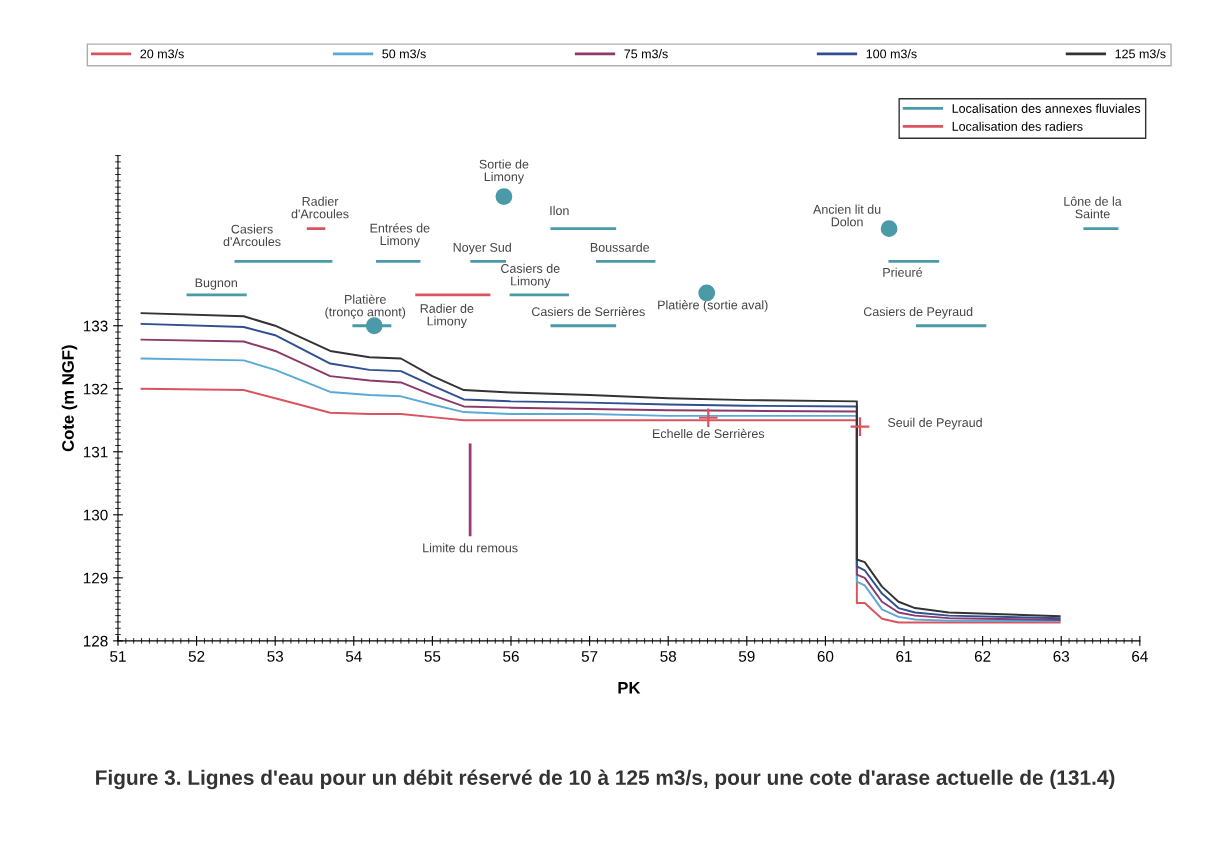 This screenshot has width=1210, height=841. What do you see at coordinates (713, 306) in the screenshot?
I see `annotation: Platière (sortie aval)` at bounding box center [713, 306].